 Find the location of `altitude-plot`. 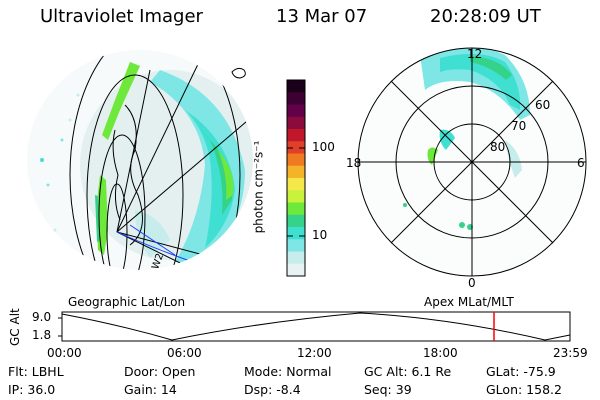

altitude-plot is located at coordinates (314, 326).